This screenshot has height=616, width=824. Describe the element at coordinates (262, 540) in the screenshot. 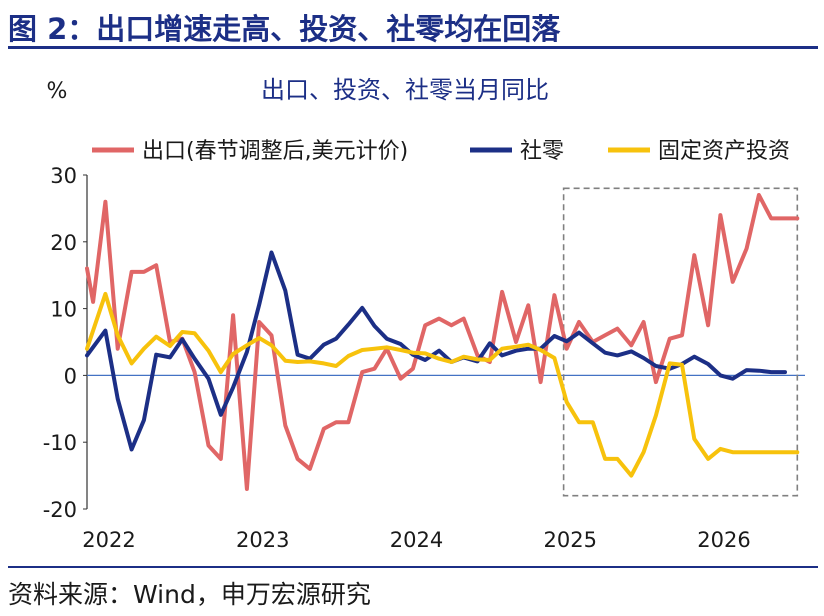

I see `x-tick-label: 2023` at that location.